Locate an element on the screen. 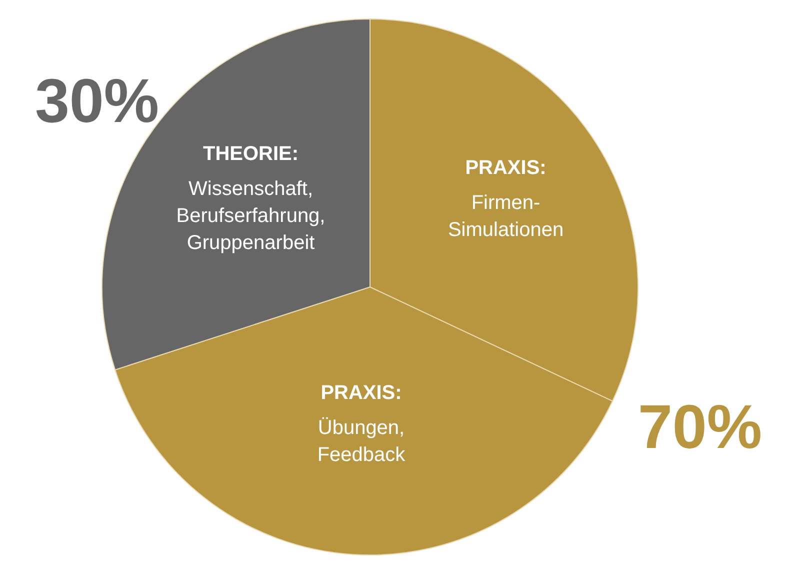 Image resolution: width=800 pixels, height=570 pixels. slice-label: PRAXIS: Firmen- Simulationen is located at coordinates (506, 198).